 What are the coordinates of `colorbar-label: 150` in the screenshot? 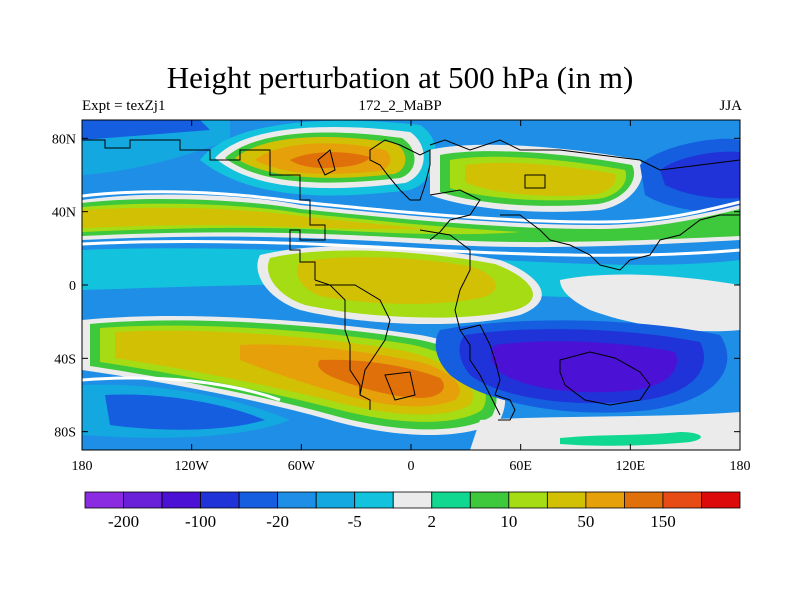 It's located at (663, 521).